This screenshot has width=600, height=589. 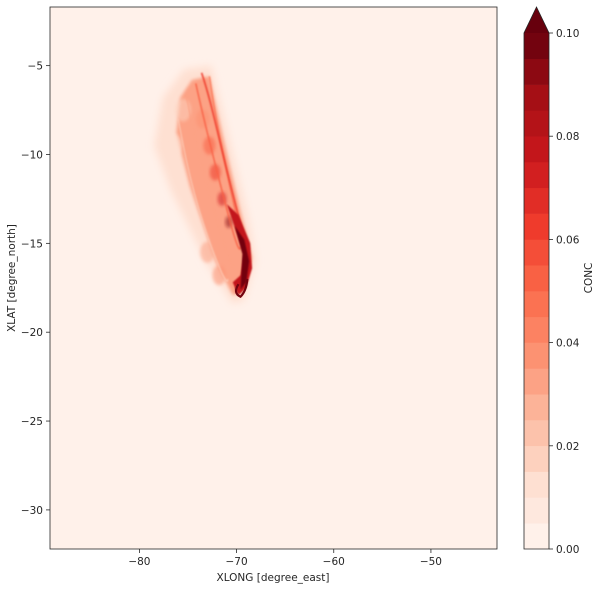 I want to click on concentration-plume, so click(x=205, y=184).